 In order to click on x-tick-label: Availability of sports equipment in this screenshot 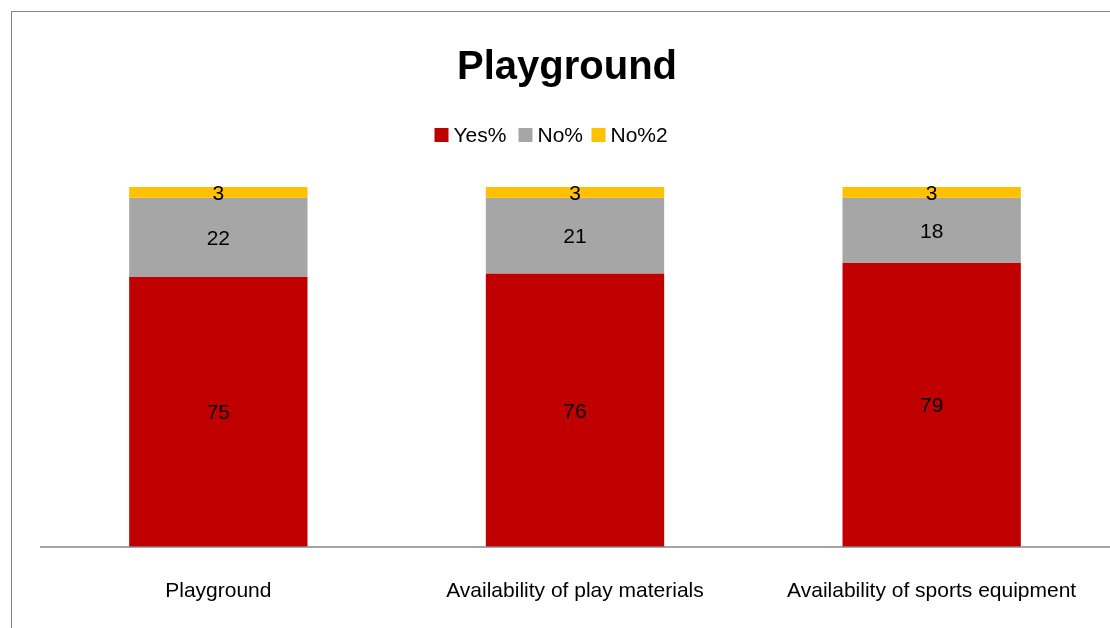, I will do `click(932, 589)`.